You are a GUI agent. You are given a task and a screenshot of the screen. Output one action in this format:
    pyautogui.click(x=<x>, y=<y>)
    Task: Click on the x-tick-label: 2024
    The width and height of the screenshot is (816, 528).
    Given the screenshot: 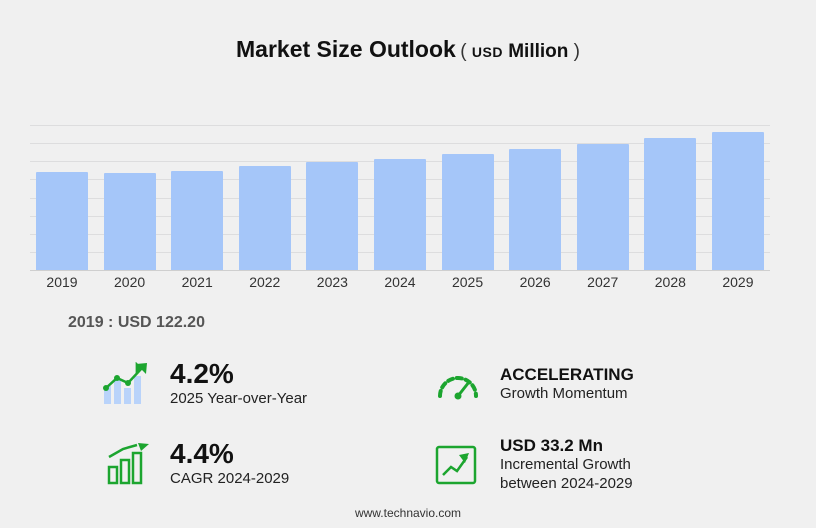 What is the action you would take?
    pyautogui.click(x=400, y=282)
    